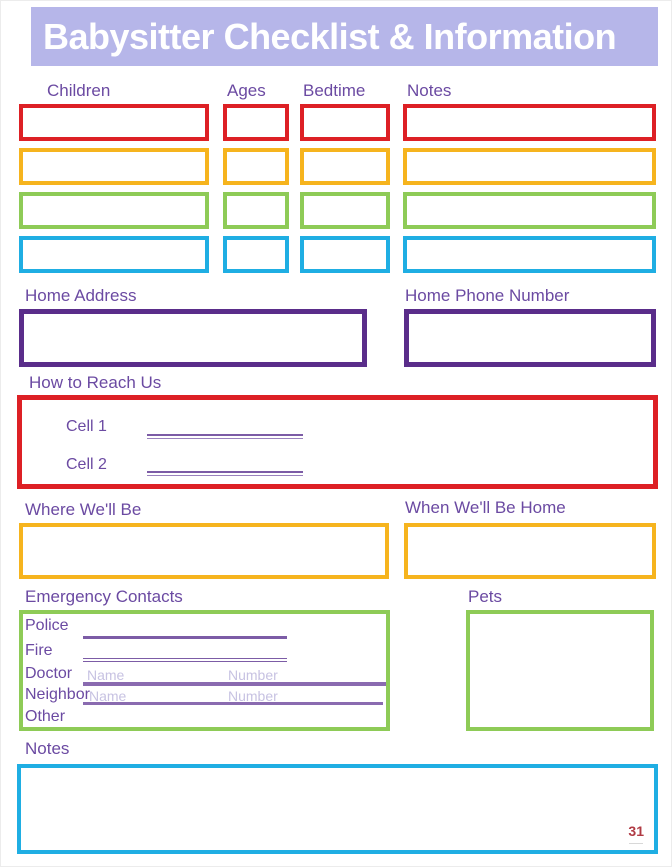  I want to click on cell-1-write-line, so click(225, 436).